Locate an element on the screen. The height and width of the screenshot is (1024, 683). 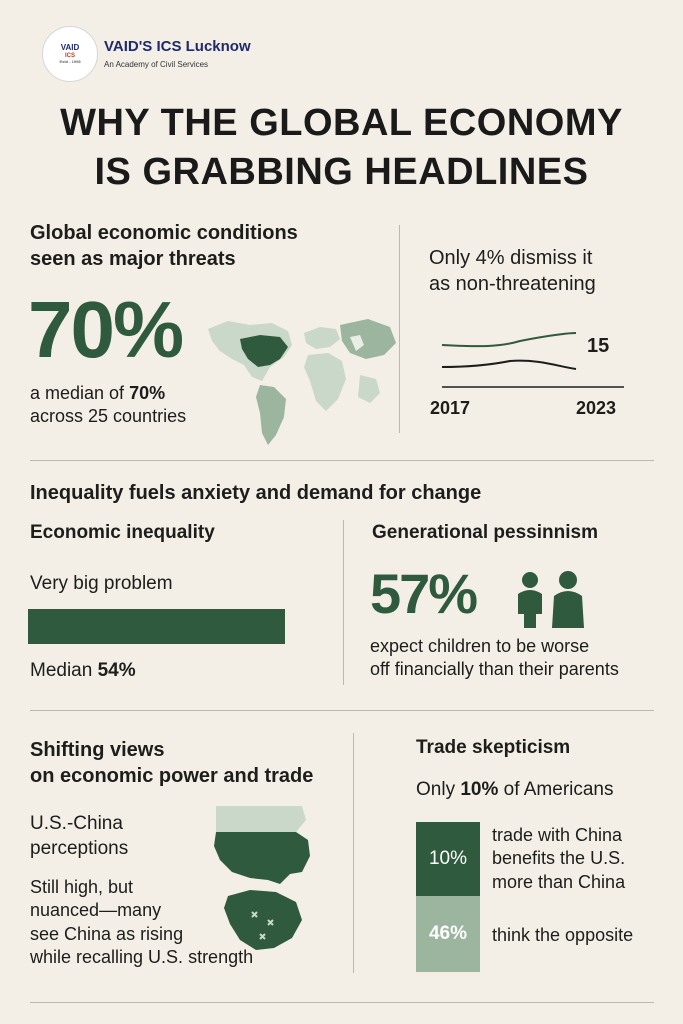
inequality-subtext: Very big problem is located at coordinates (101, 583).